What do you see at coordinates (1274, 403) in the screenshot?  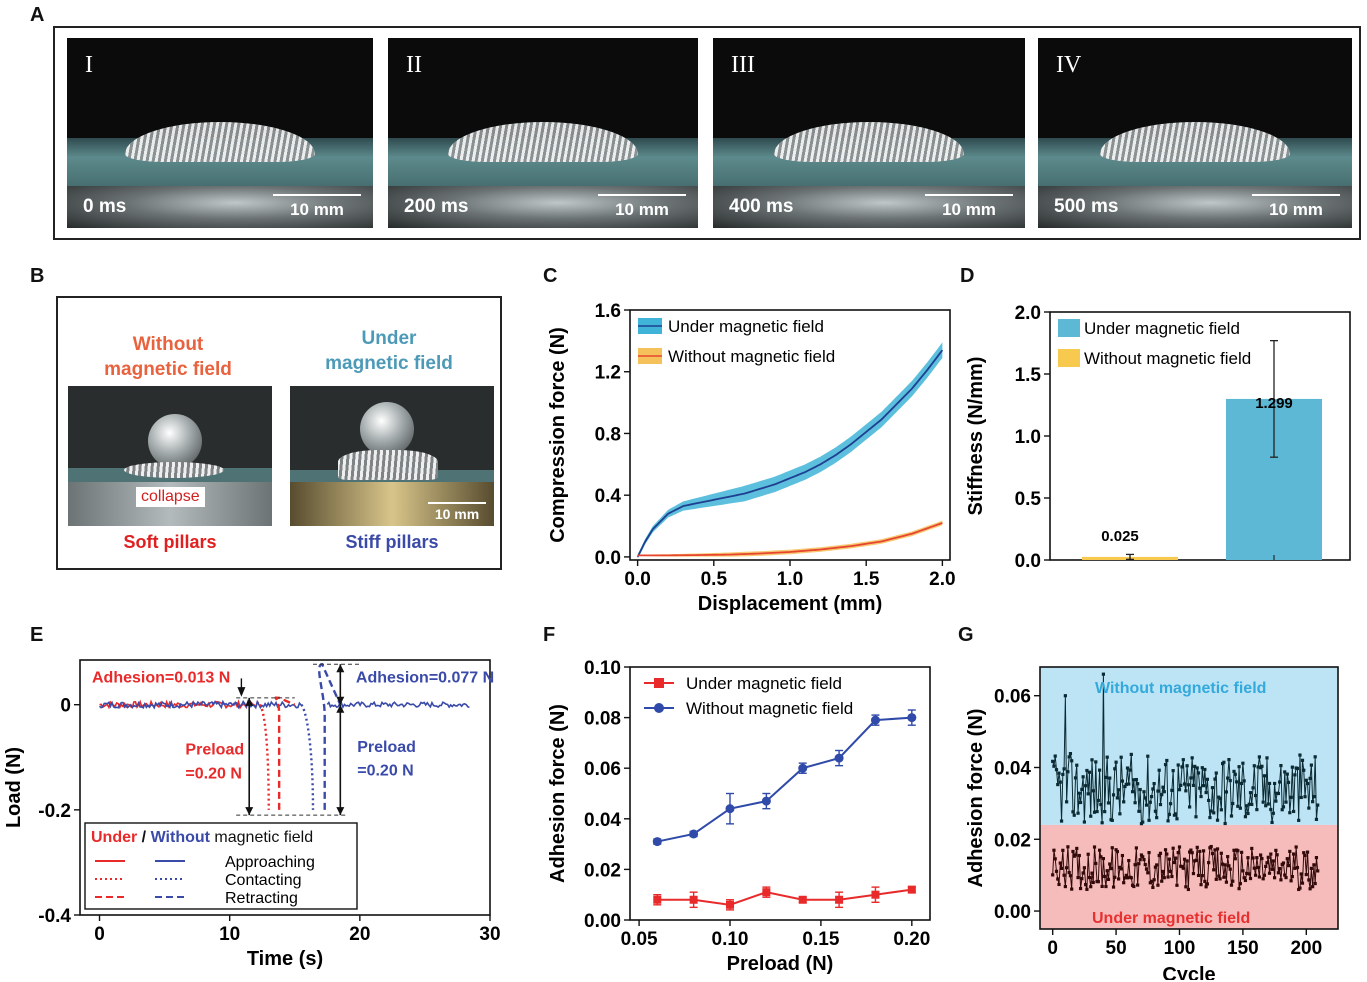 I see `bar-value-label: 1.299` at bounding box center [1274, 403].